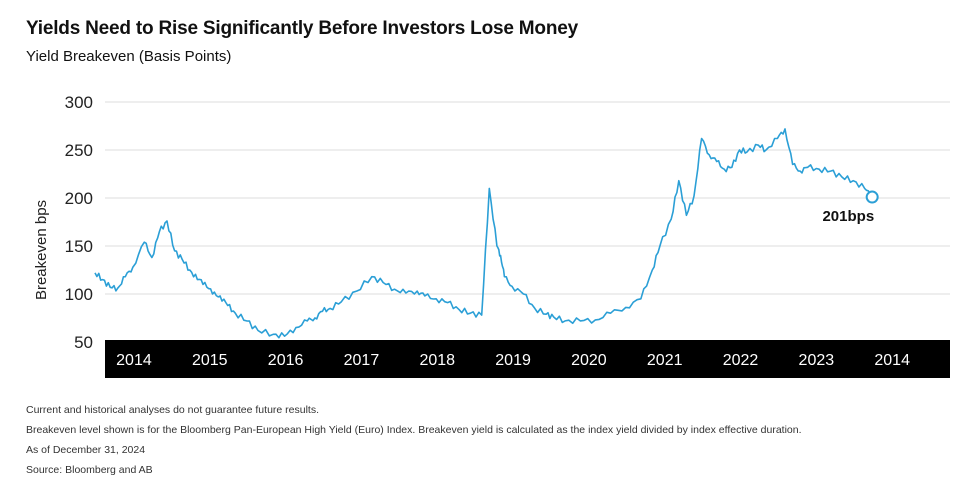 Image resolution: width=972 pixels, height=500 pixels. I want to click on x-tick-label: 2019, so click(513, 360).